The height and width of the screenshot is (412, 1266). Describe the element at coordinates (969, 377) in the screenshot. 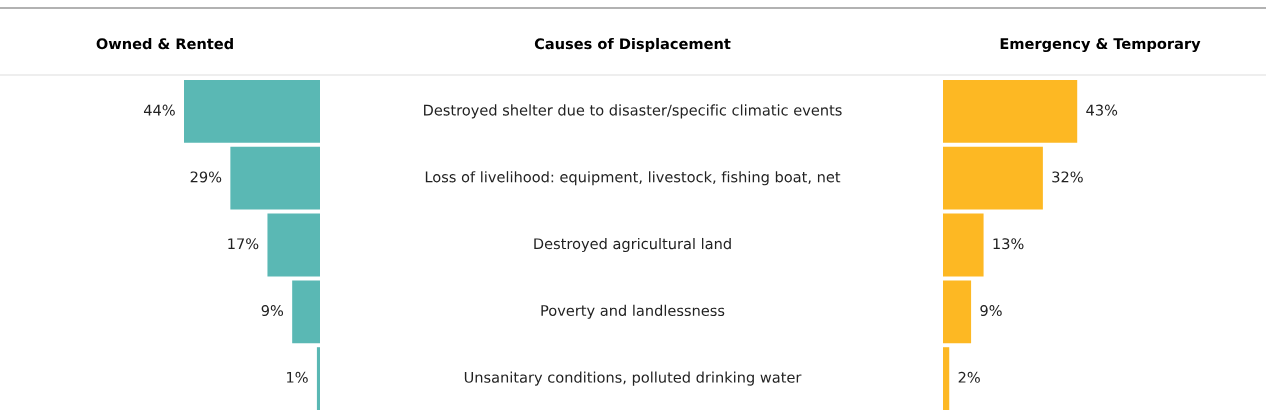

I see `data-label: 2%` at that location.